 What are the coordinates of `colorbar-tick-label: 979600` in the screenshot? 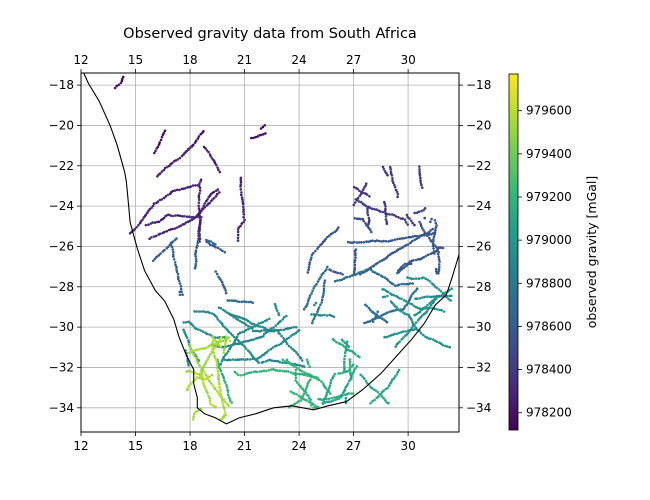 It's located at (549, 111).